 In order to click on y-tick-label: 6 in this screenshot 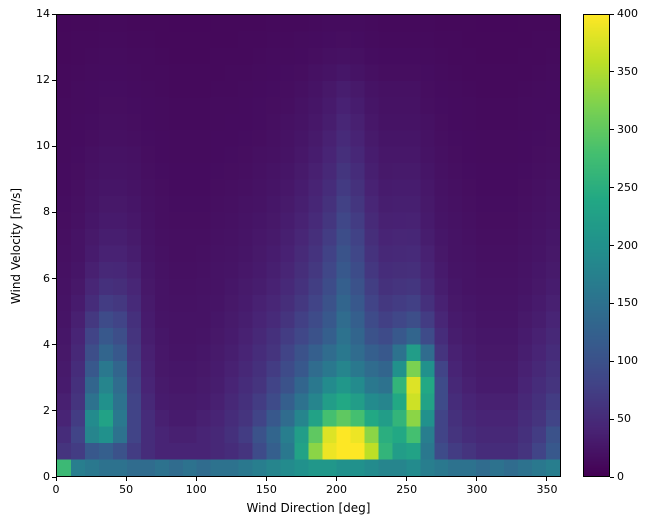, I will do `click(46, 278)`.